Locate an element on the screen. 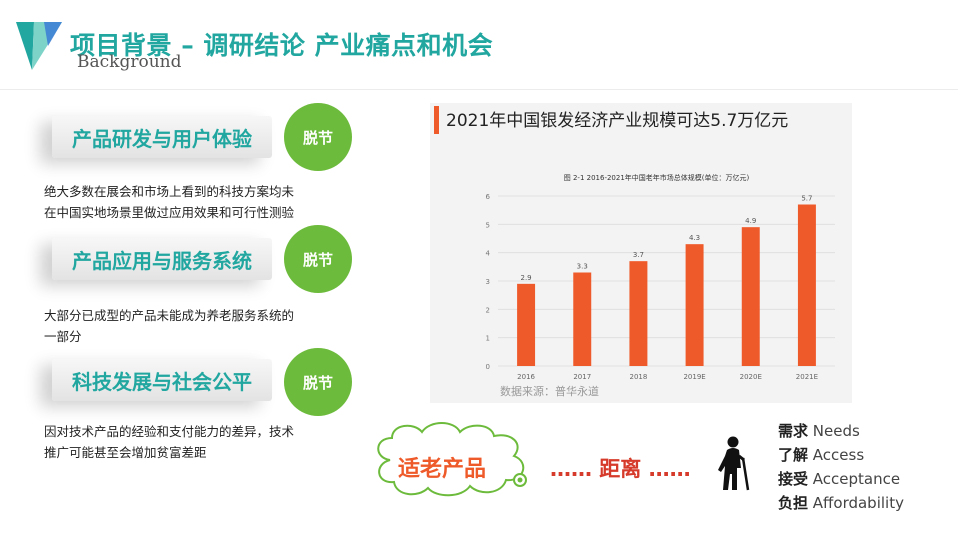  point-label: 产品应用与服务系统 is located at coordinates (162, 260).